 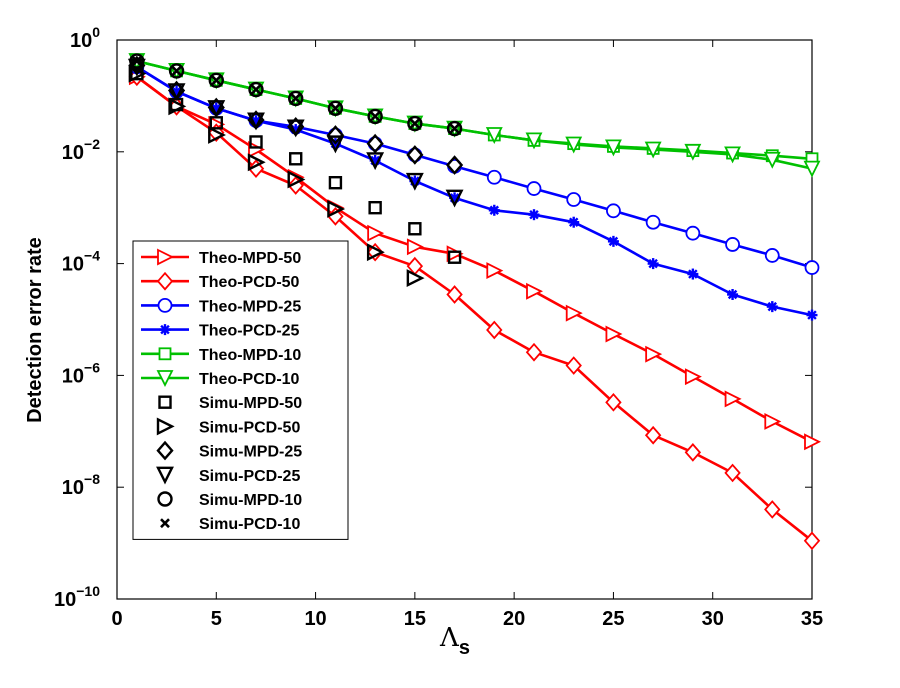 I want to click on x-axis-label-subscript: s, so click(x=464, y=648).